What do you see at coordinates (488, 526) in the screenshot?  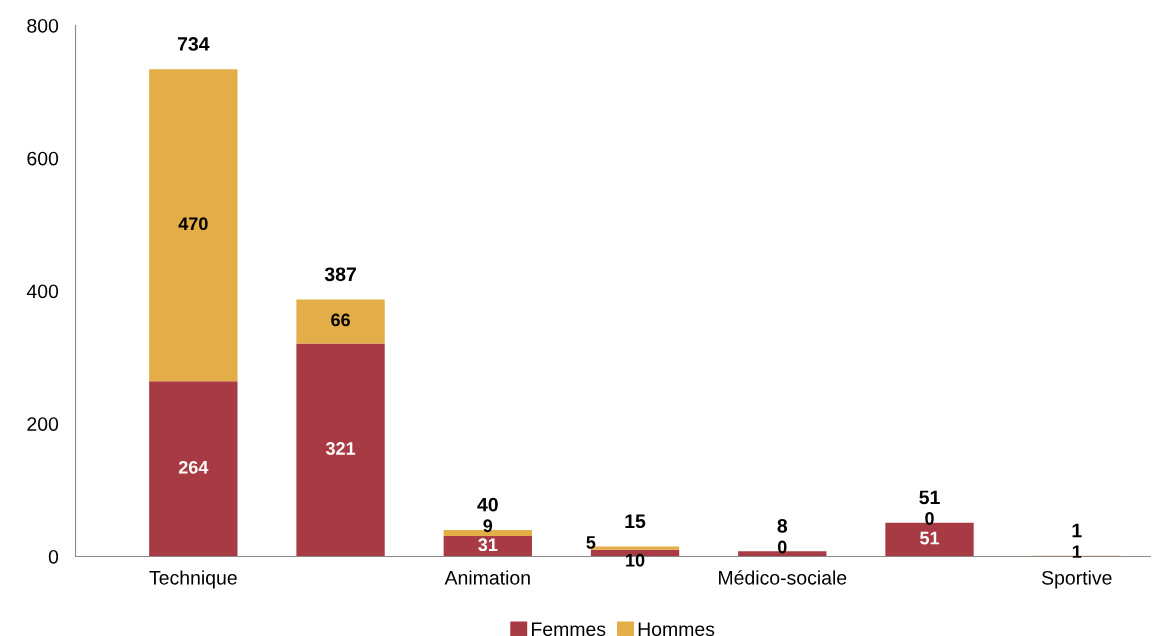 I see `data-label: 9` at bounding box center [488, 526].